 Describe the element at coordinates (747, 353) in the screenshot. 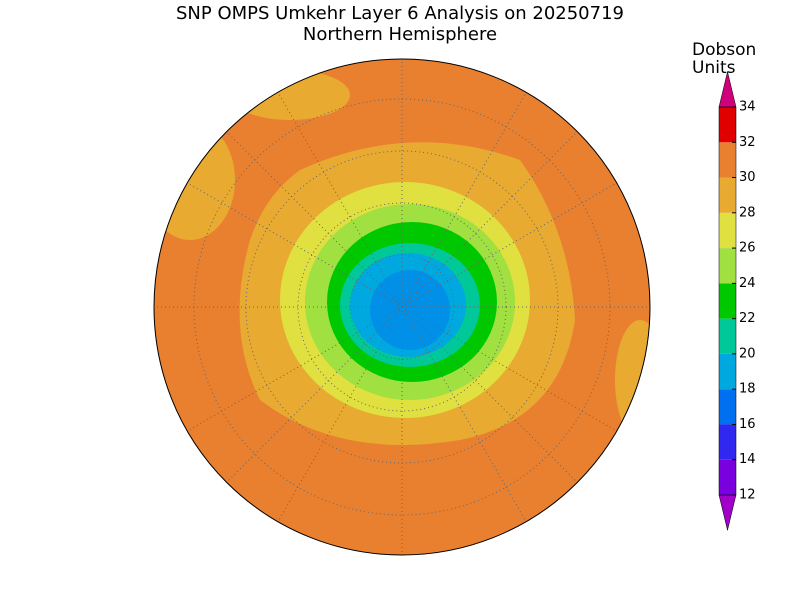

I see `colorbar-tick-label: 20` at that location.